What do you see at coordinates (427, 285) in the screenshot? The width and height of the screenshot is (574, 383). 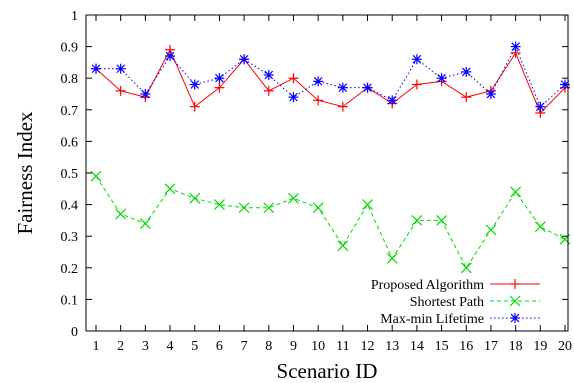 I see `legend-label: Proposed Algorithm` at bounding box center [427, 285].